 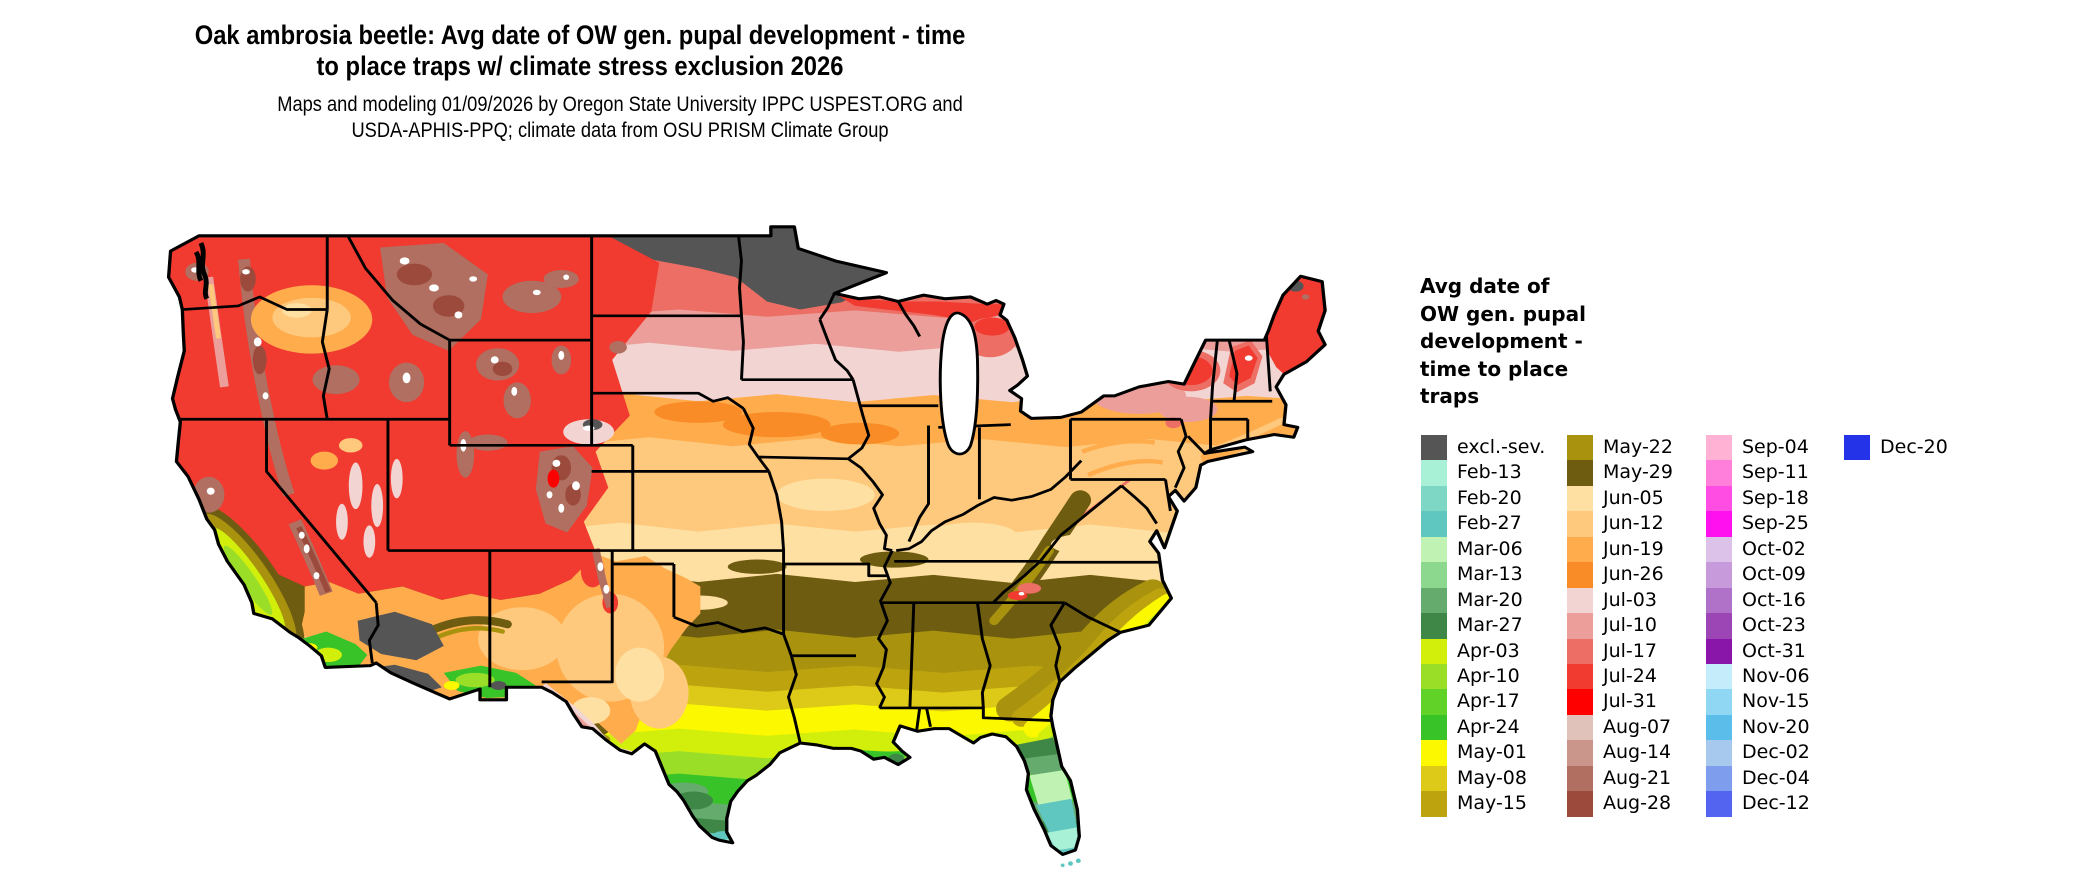 What do you see at coordinates (1489, 472) in the screenshot?
I see `legend-item-label: Feb-13` at bounding box center [1489, 472].